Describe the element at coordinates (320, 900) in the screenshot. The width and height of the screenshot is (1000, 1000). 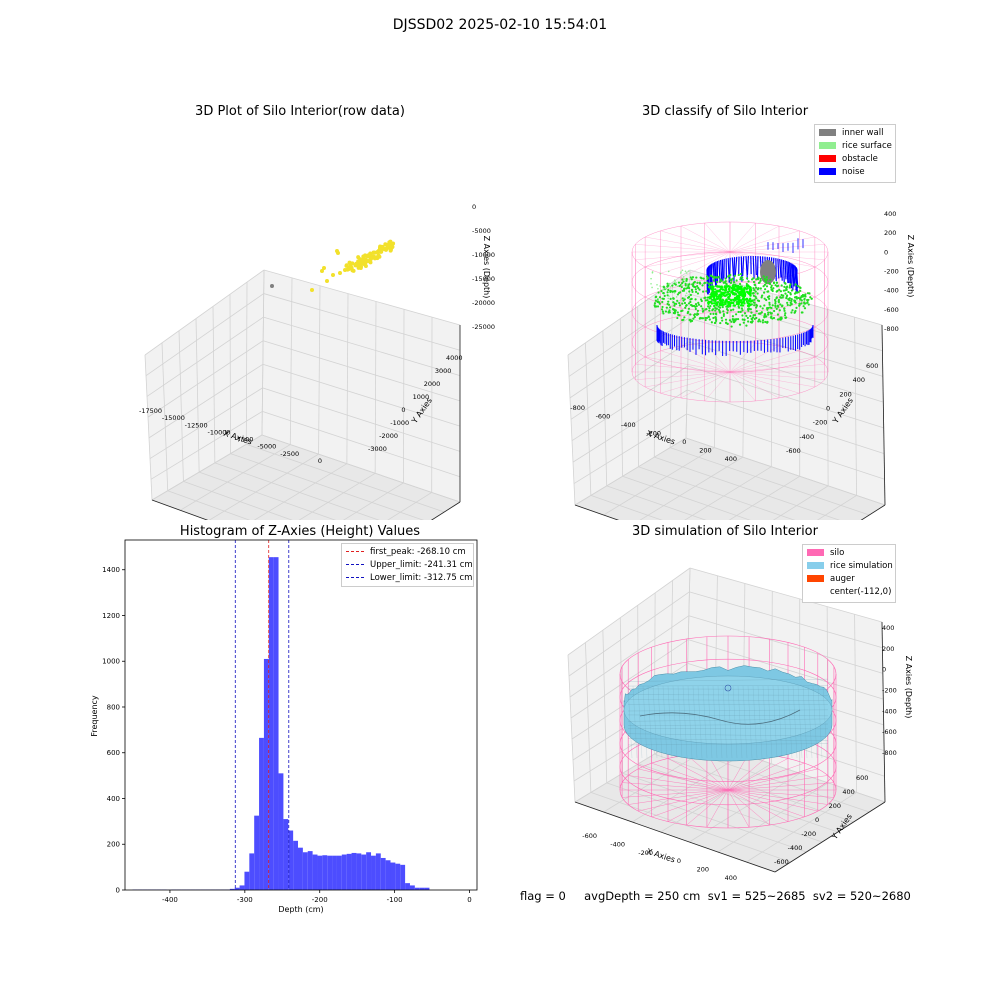
I see `x-tick-label: -200` at that location.